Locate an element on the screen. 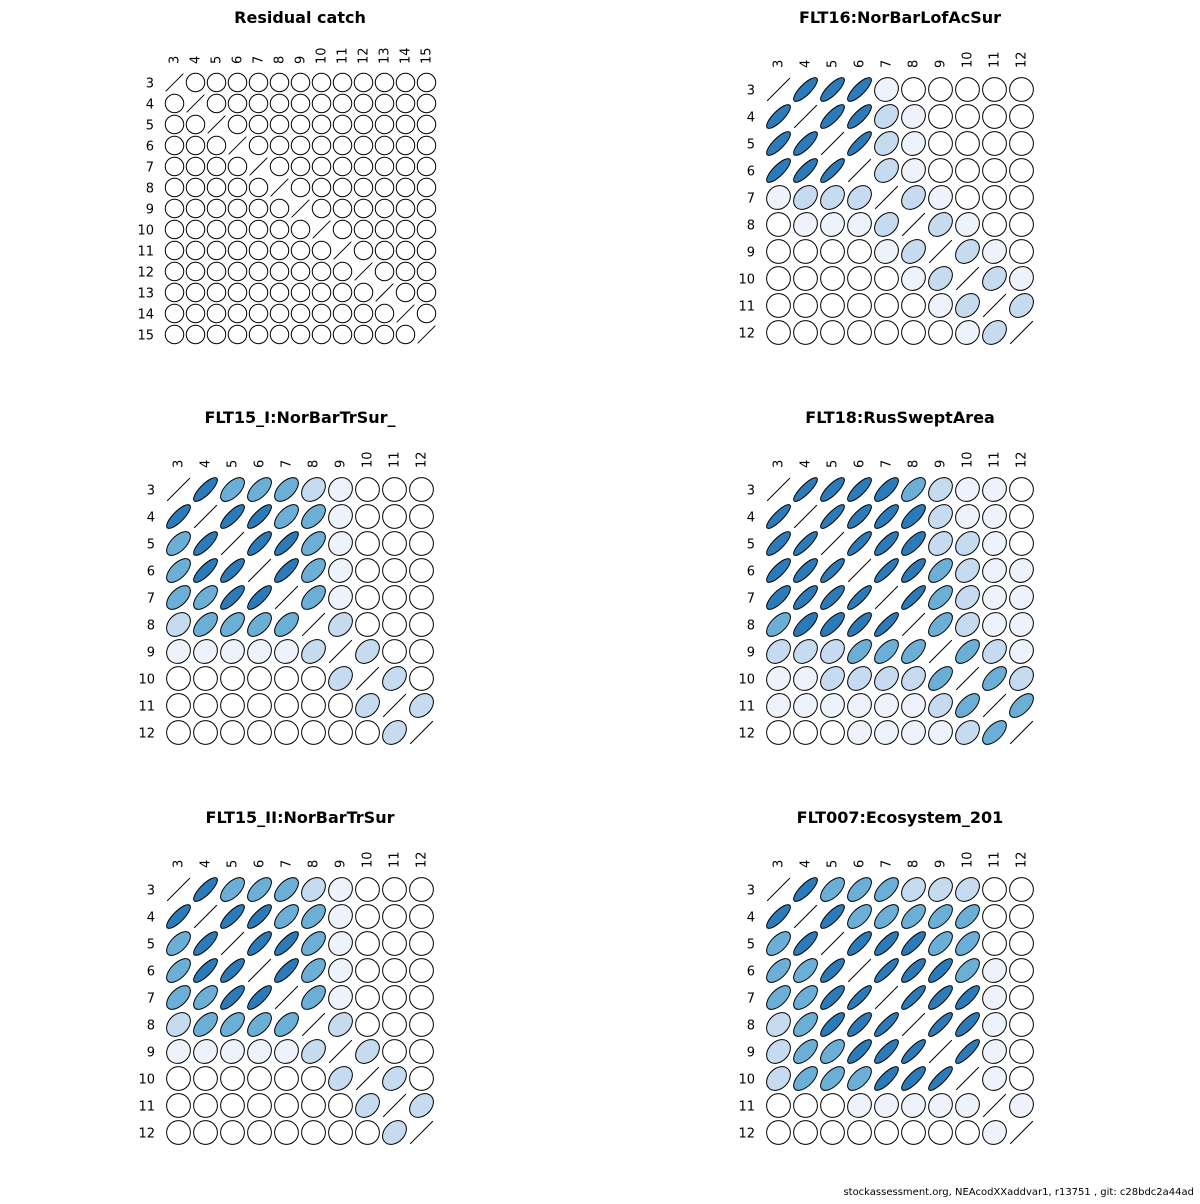 This screenshot has width=1200, height=1204. row-tick-label: 14 is located at coordinates (145, 315).